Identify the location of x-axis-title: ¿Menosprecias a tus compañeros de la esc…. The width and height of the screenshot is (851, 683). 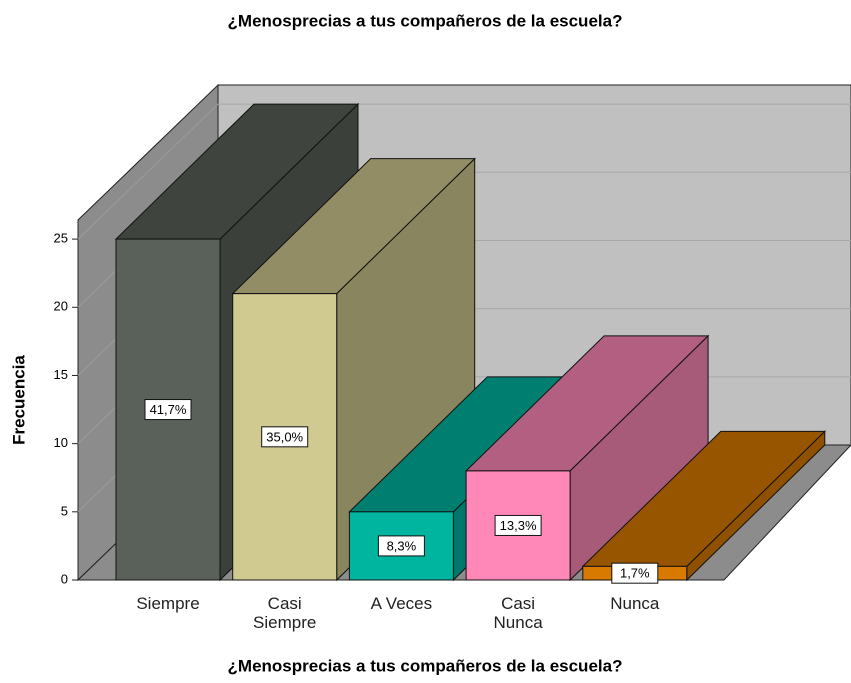
(425, 665).